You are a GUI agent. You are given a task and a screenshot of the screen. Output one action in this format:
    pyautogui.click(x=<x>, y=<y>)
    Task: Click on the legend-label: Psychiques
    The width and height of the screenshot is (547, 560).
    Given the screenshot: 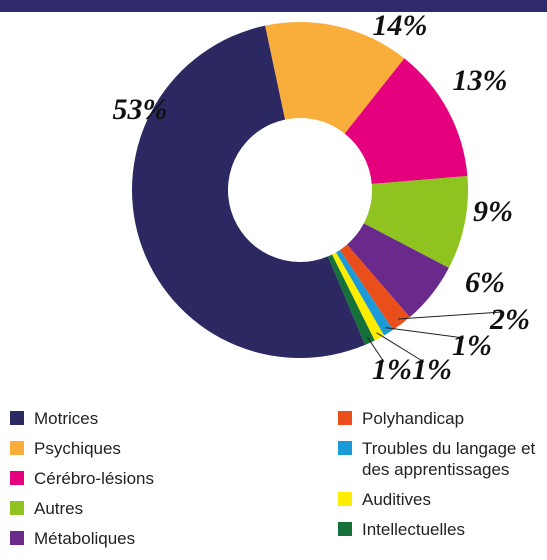 What is the action you would take?
    pyautogui.click(x=77, y=448)
    